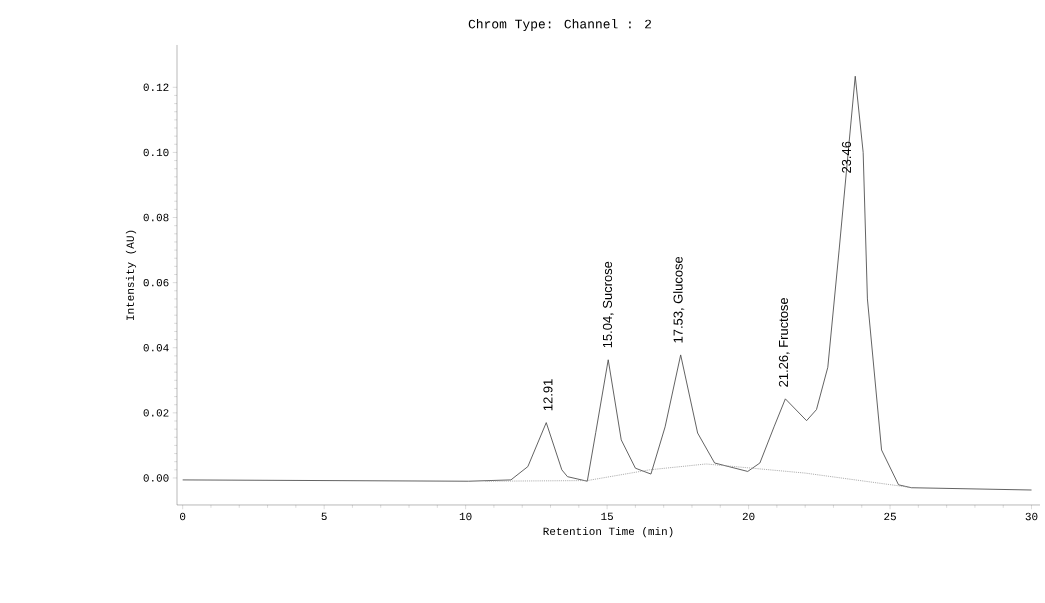 The width and height of the screenshot is (1045, 603). I want to click on annotation: 23.46, so click(846, 157).